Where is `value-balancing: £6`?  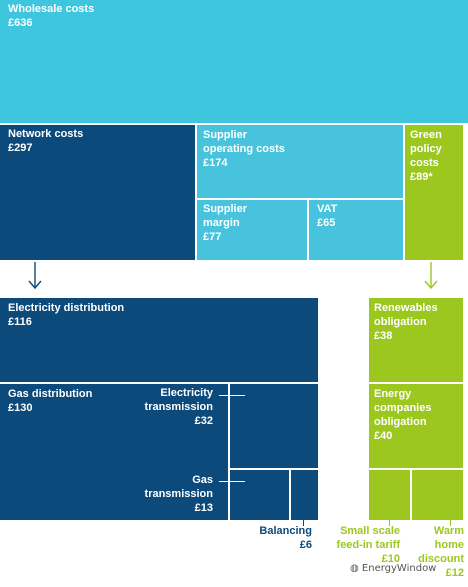 value-balancing: £6 is located at coordinates (305, 545).